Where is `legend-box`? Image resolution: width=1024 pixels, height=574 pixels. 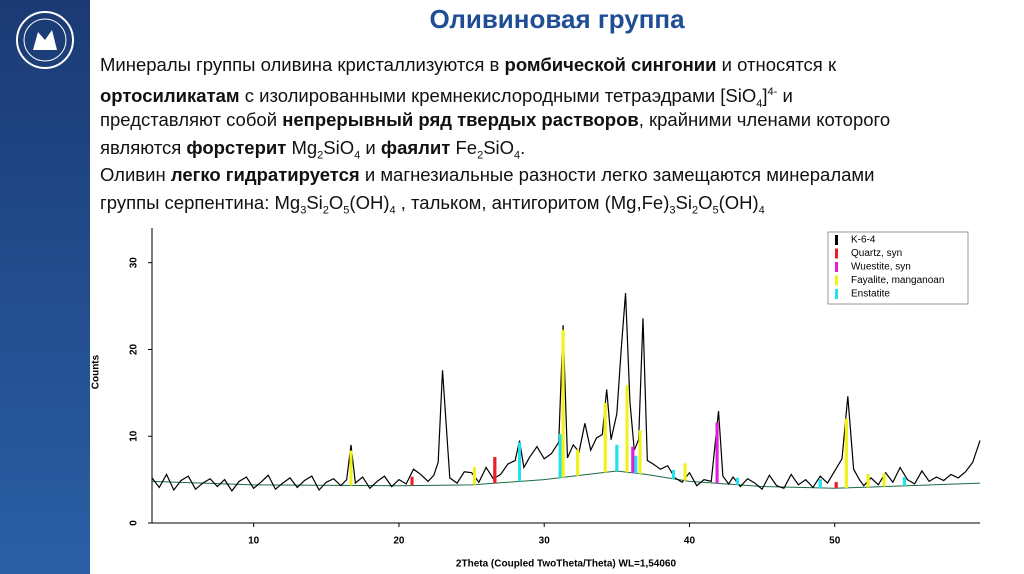 legend-box is located at coordinates (898, 268).